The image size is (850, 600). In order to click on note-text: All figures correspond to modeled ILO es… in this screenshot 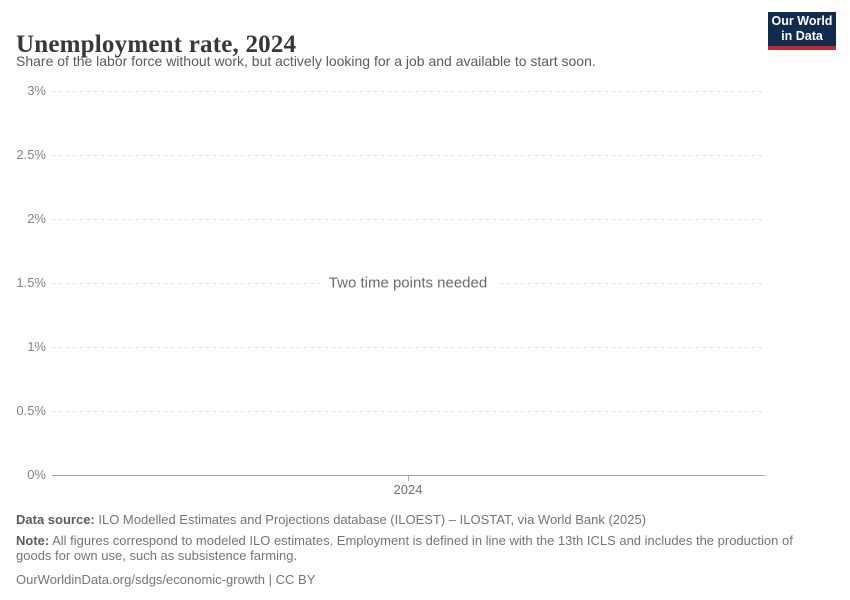, I will do `click(404, 548)`.